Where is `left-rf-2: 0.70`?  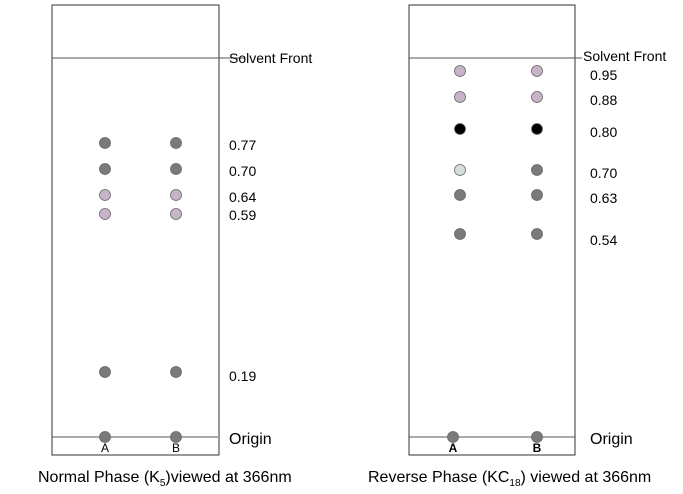 left-rf-2: 0.70 is located at coordinates (242, 171).